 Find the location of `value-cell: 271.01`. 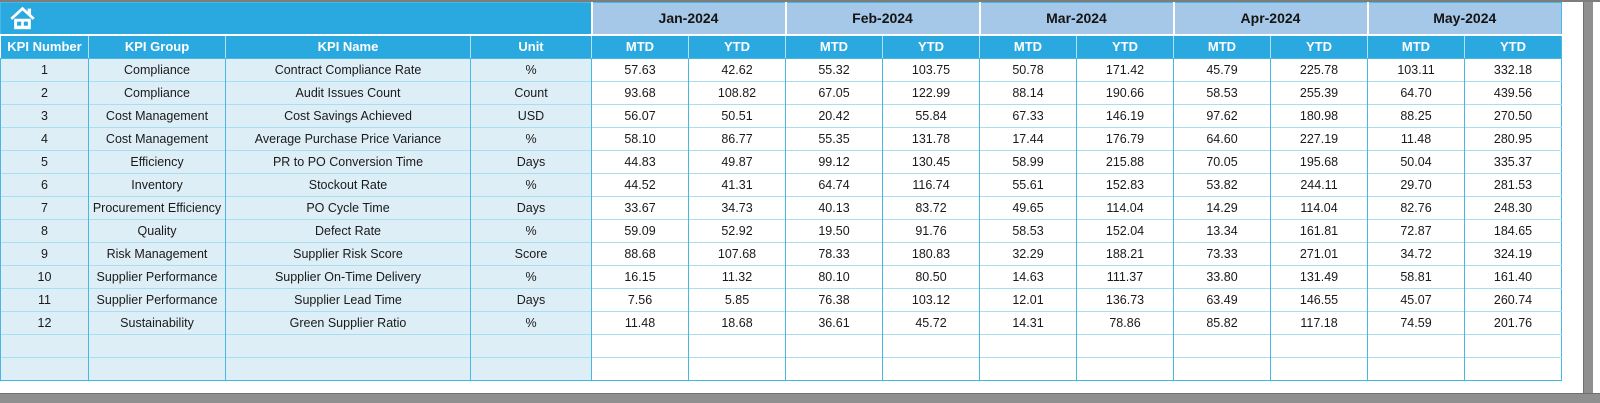

value-cell: 271.01 is located at coordinates (1319, 254).